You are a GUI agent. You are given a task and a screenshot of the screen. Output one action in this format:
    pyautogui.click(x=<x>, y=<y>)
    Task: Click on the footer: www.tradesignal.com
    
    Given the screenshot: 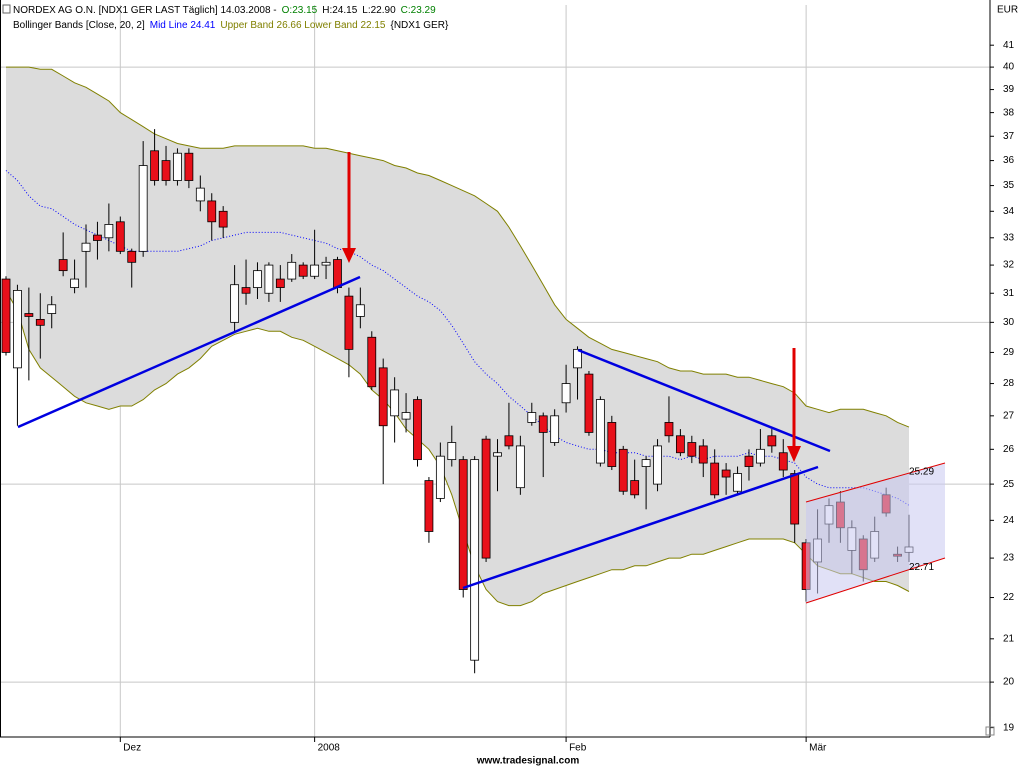 What is the action you would take?
    pyautogui.click(x=528, y=761)
    